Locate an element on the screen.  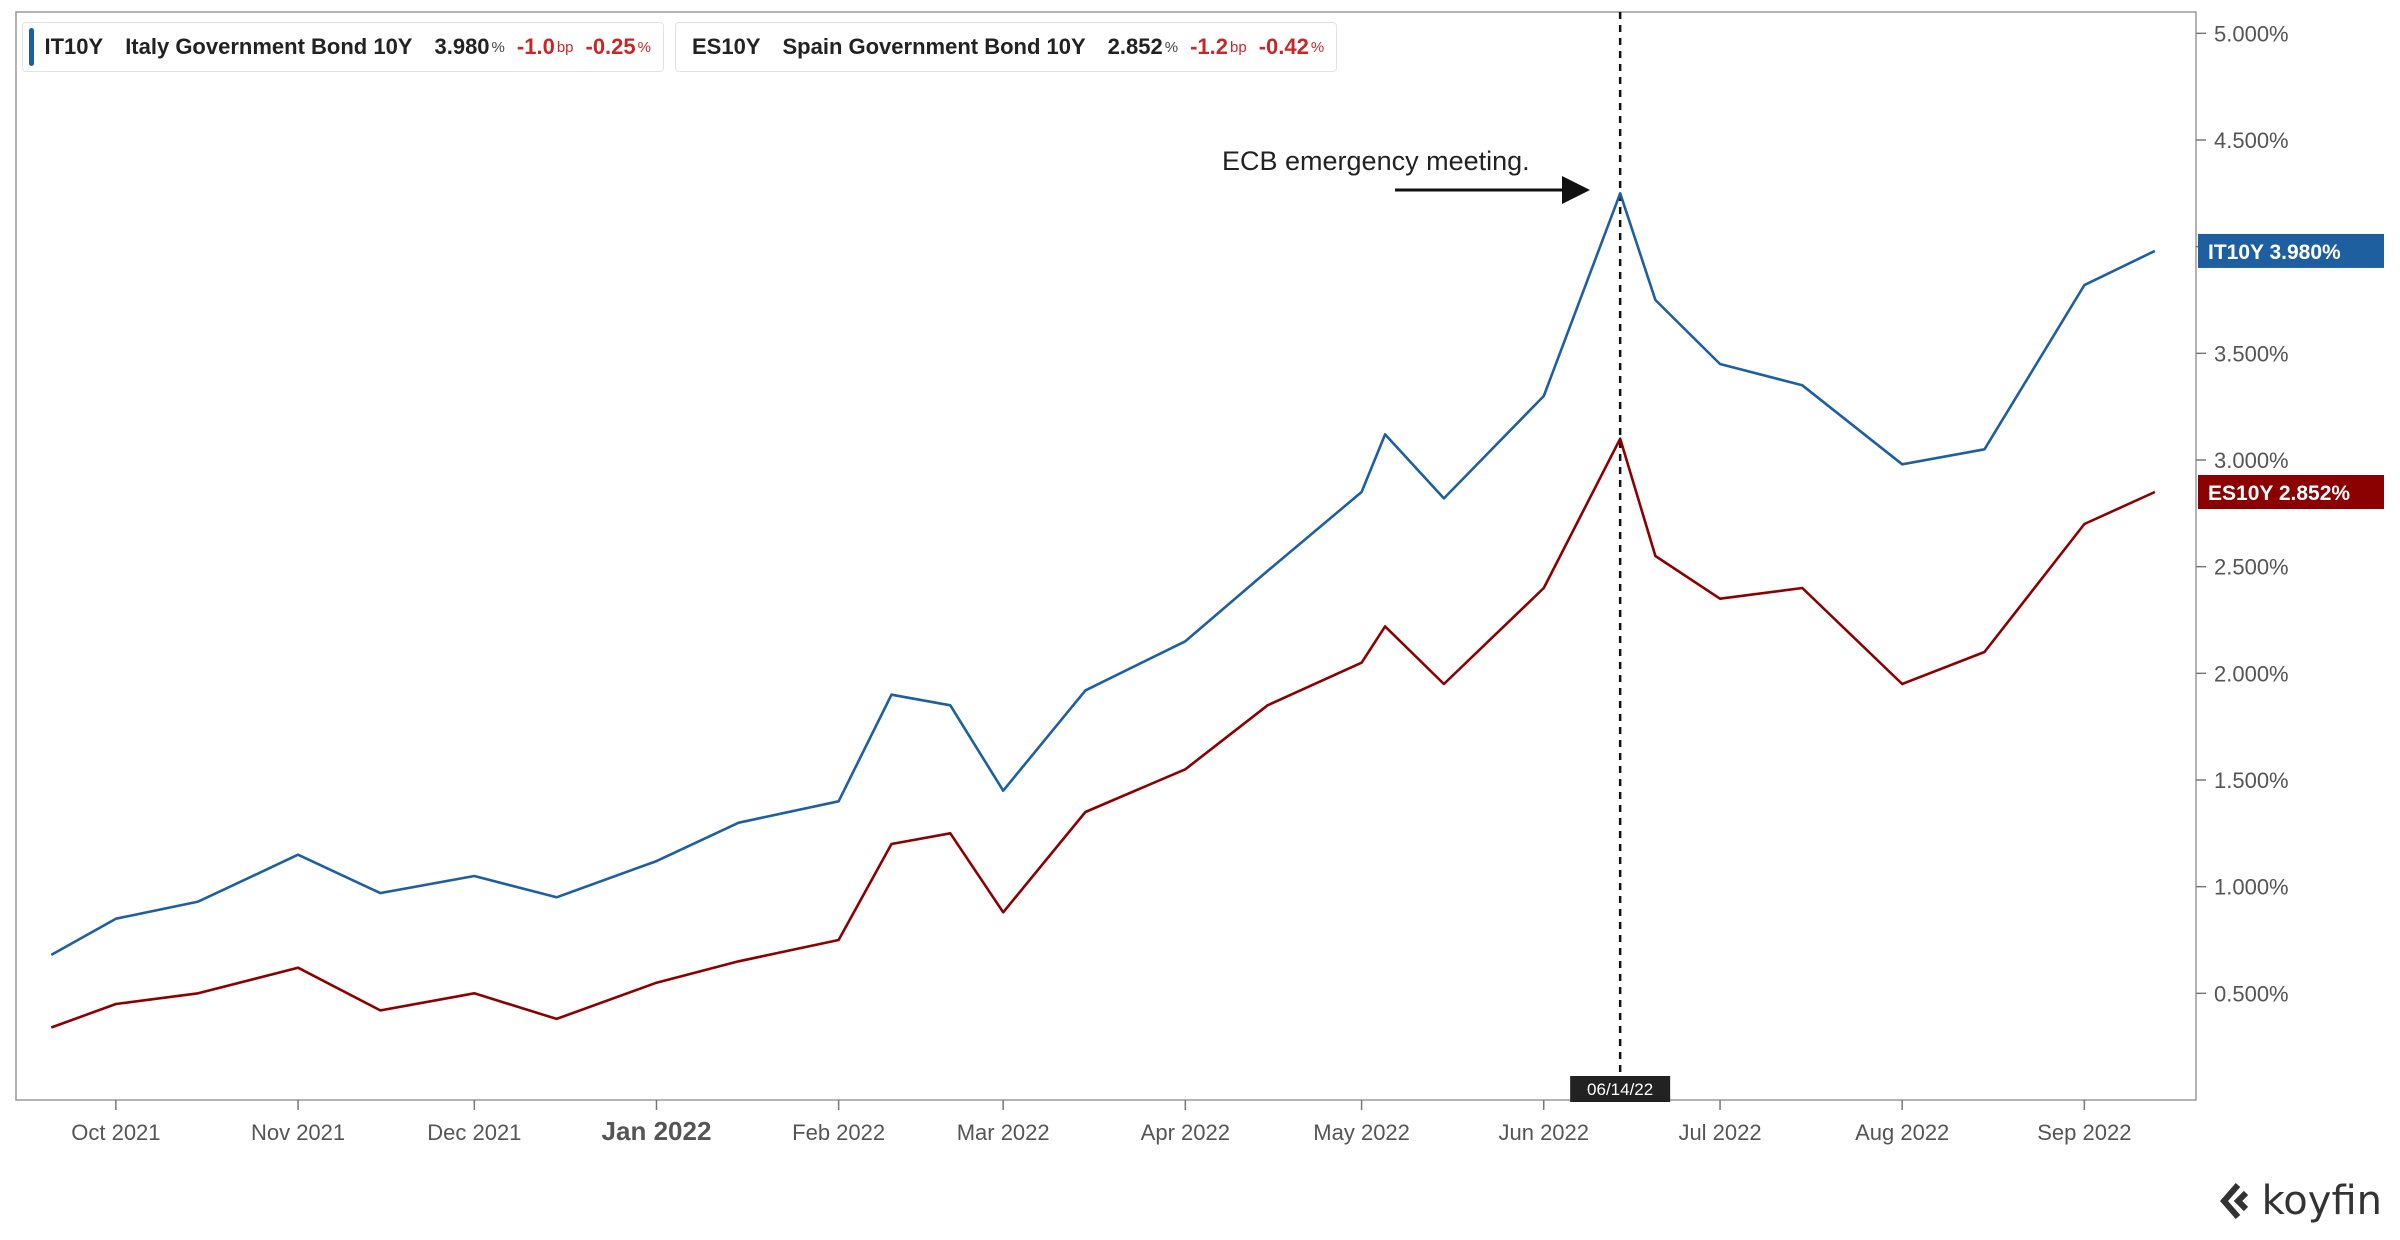
legend-ticker: ES10Y is located at coordinates (726, 46).